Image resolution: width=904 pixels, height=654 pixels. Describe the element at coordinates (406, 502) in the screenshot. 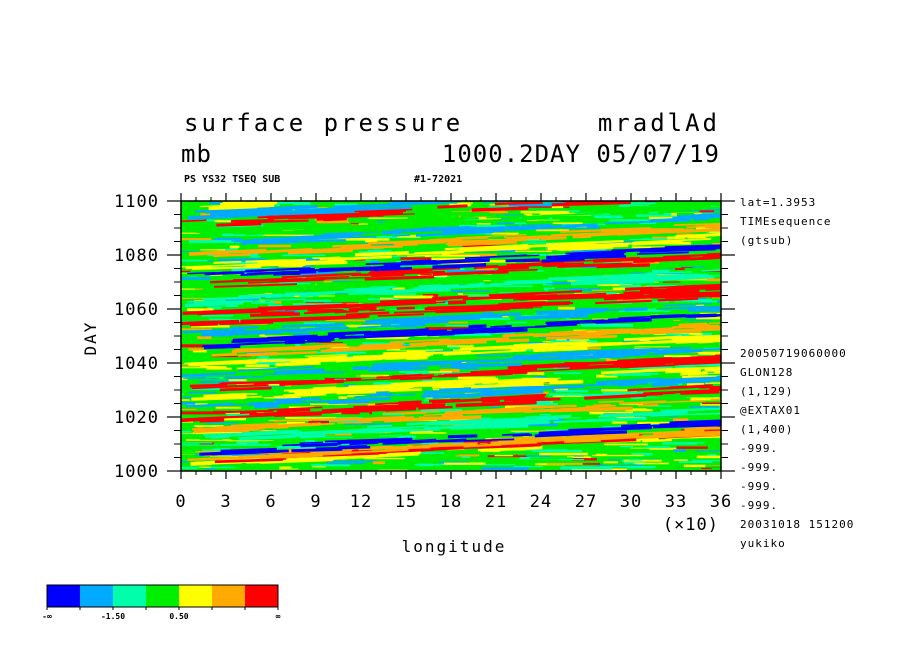

I see `x-tick-label: 15` at that location.